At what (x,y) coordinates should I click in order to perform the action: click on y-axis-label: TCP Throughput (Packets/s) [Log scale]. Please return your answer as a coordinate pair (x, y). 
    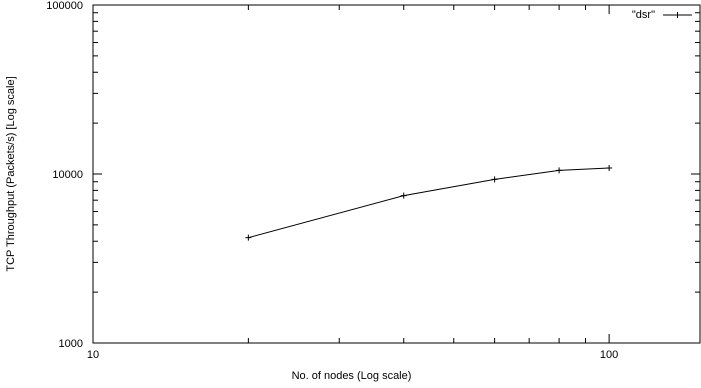
    Looking at the image, I should click on (11, 173).